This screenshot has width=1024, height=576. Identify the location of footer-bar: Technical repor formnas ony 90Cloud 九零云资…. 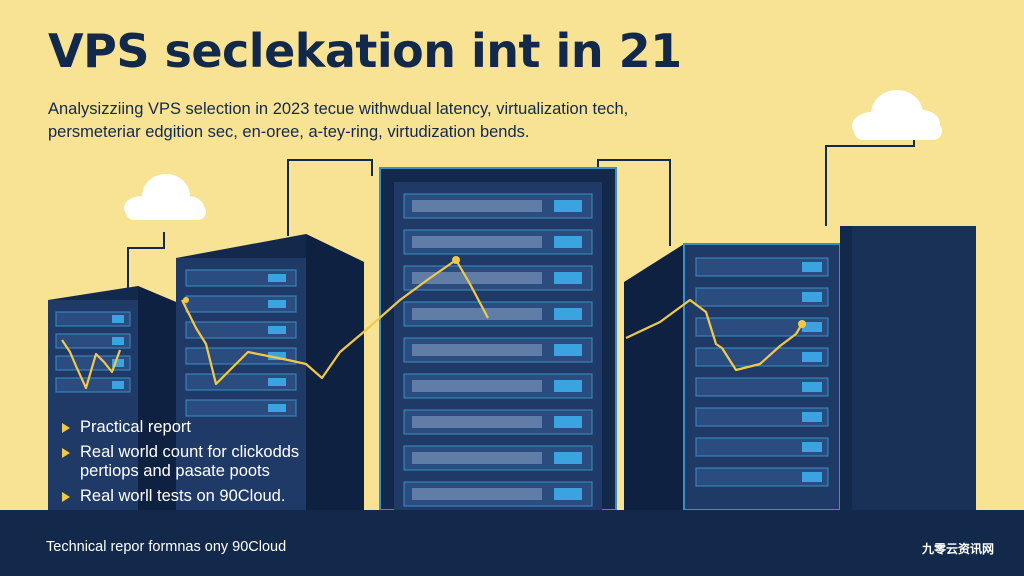
(512, 543).